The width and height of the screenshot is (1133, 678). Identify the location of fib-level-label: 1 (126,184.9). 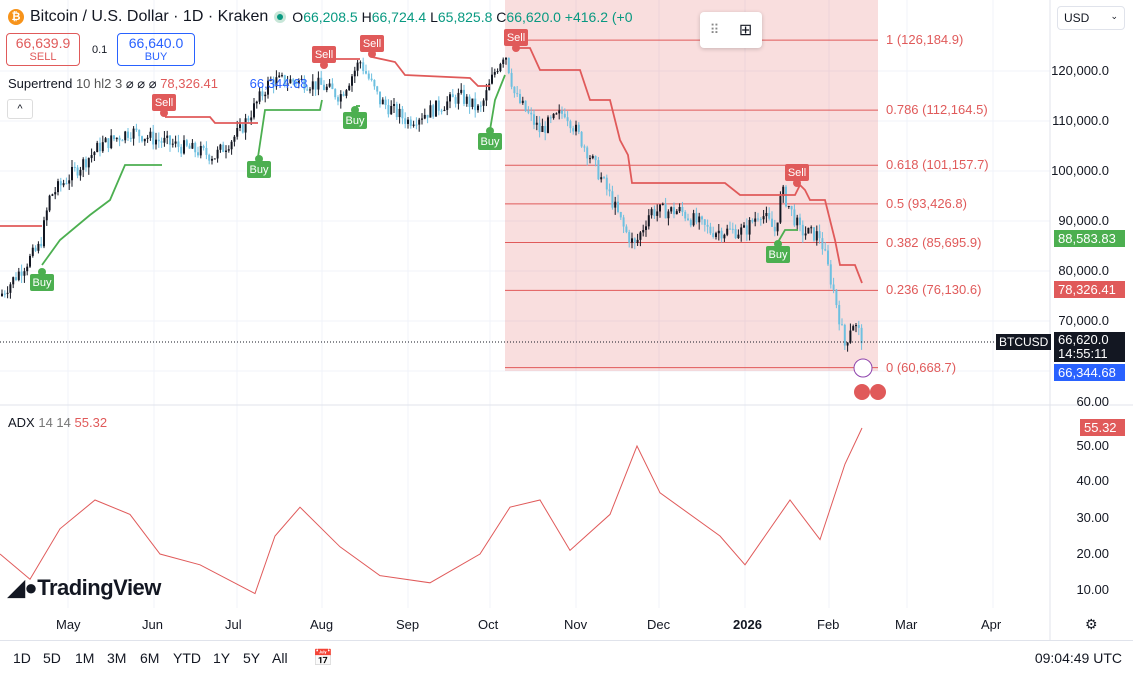
(925, 40).